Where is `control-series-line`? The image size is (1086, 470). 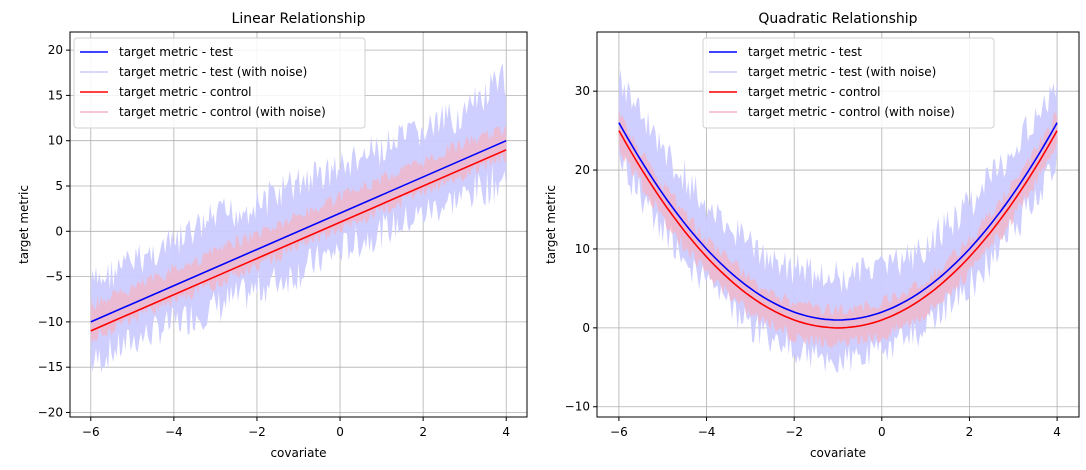
control-series-line is located at coordinates (298, 240).